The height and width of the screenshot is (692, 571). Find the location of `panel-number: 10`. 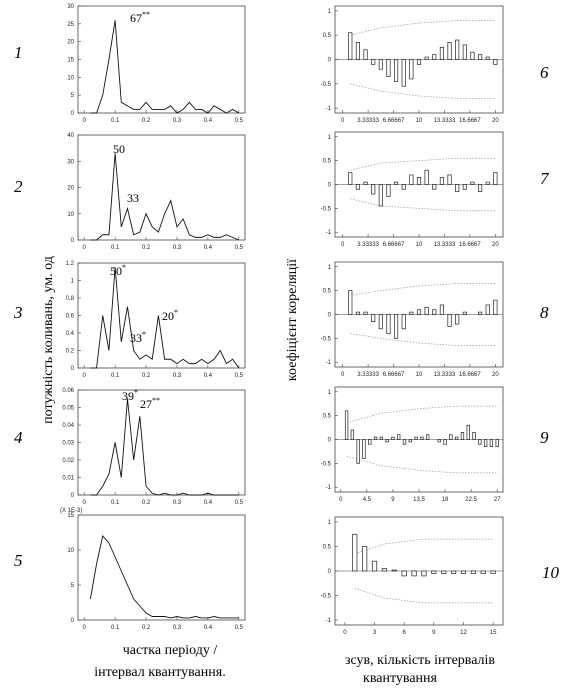

panel-number: 10 is located at coordinates (551, 572).